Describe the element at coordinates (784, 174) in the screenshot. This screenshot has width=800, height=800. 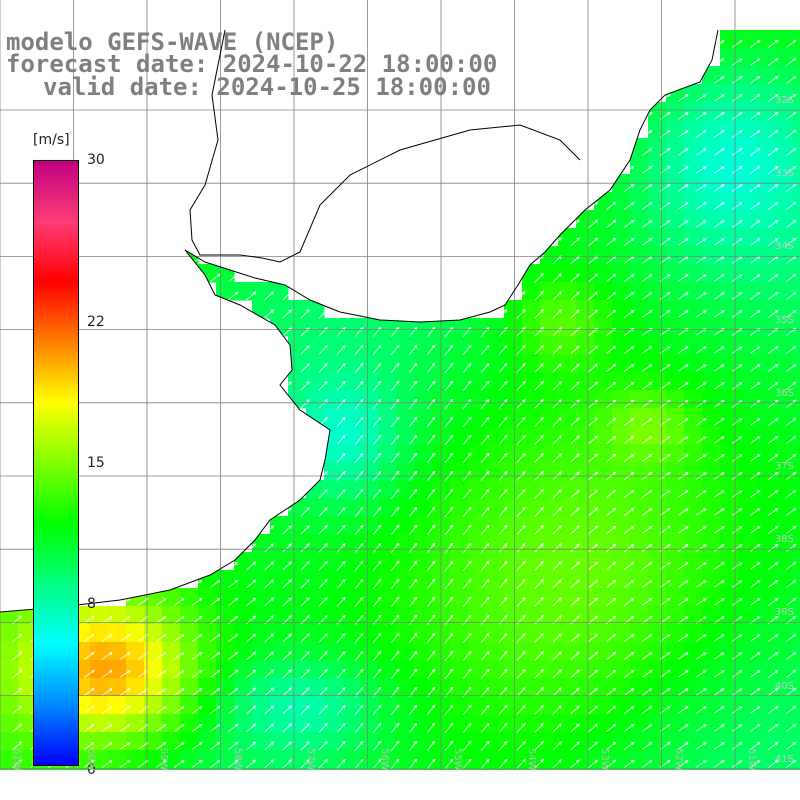
I see `latitude-label: 33S` at that location.